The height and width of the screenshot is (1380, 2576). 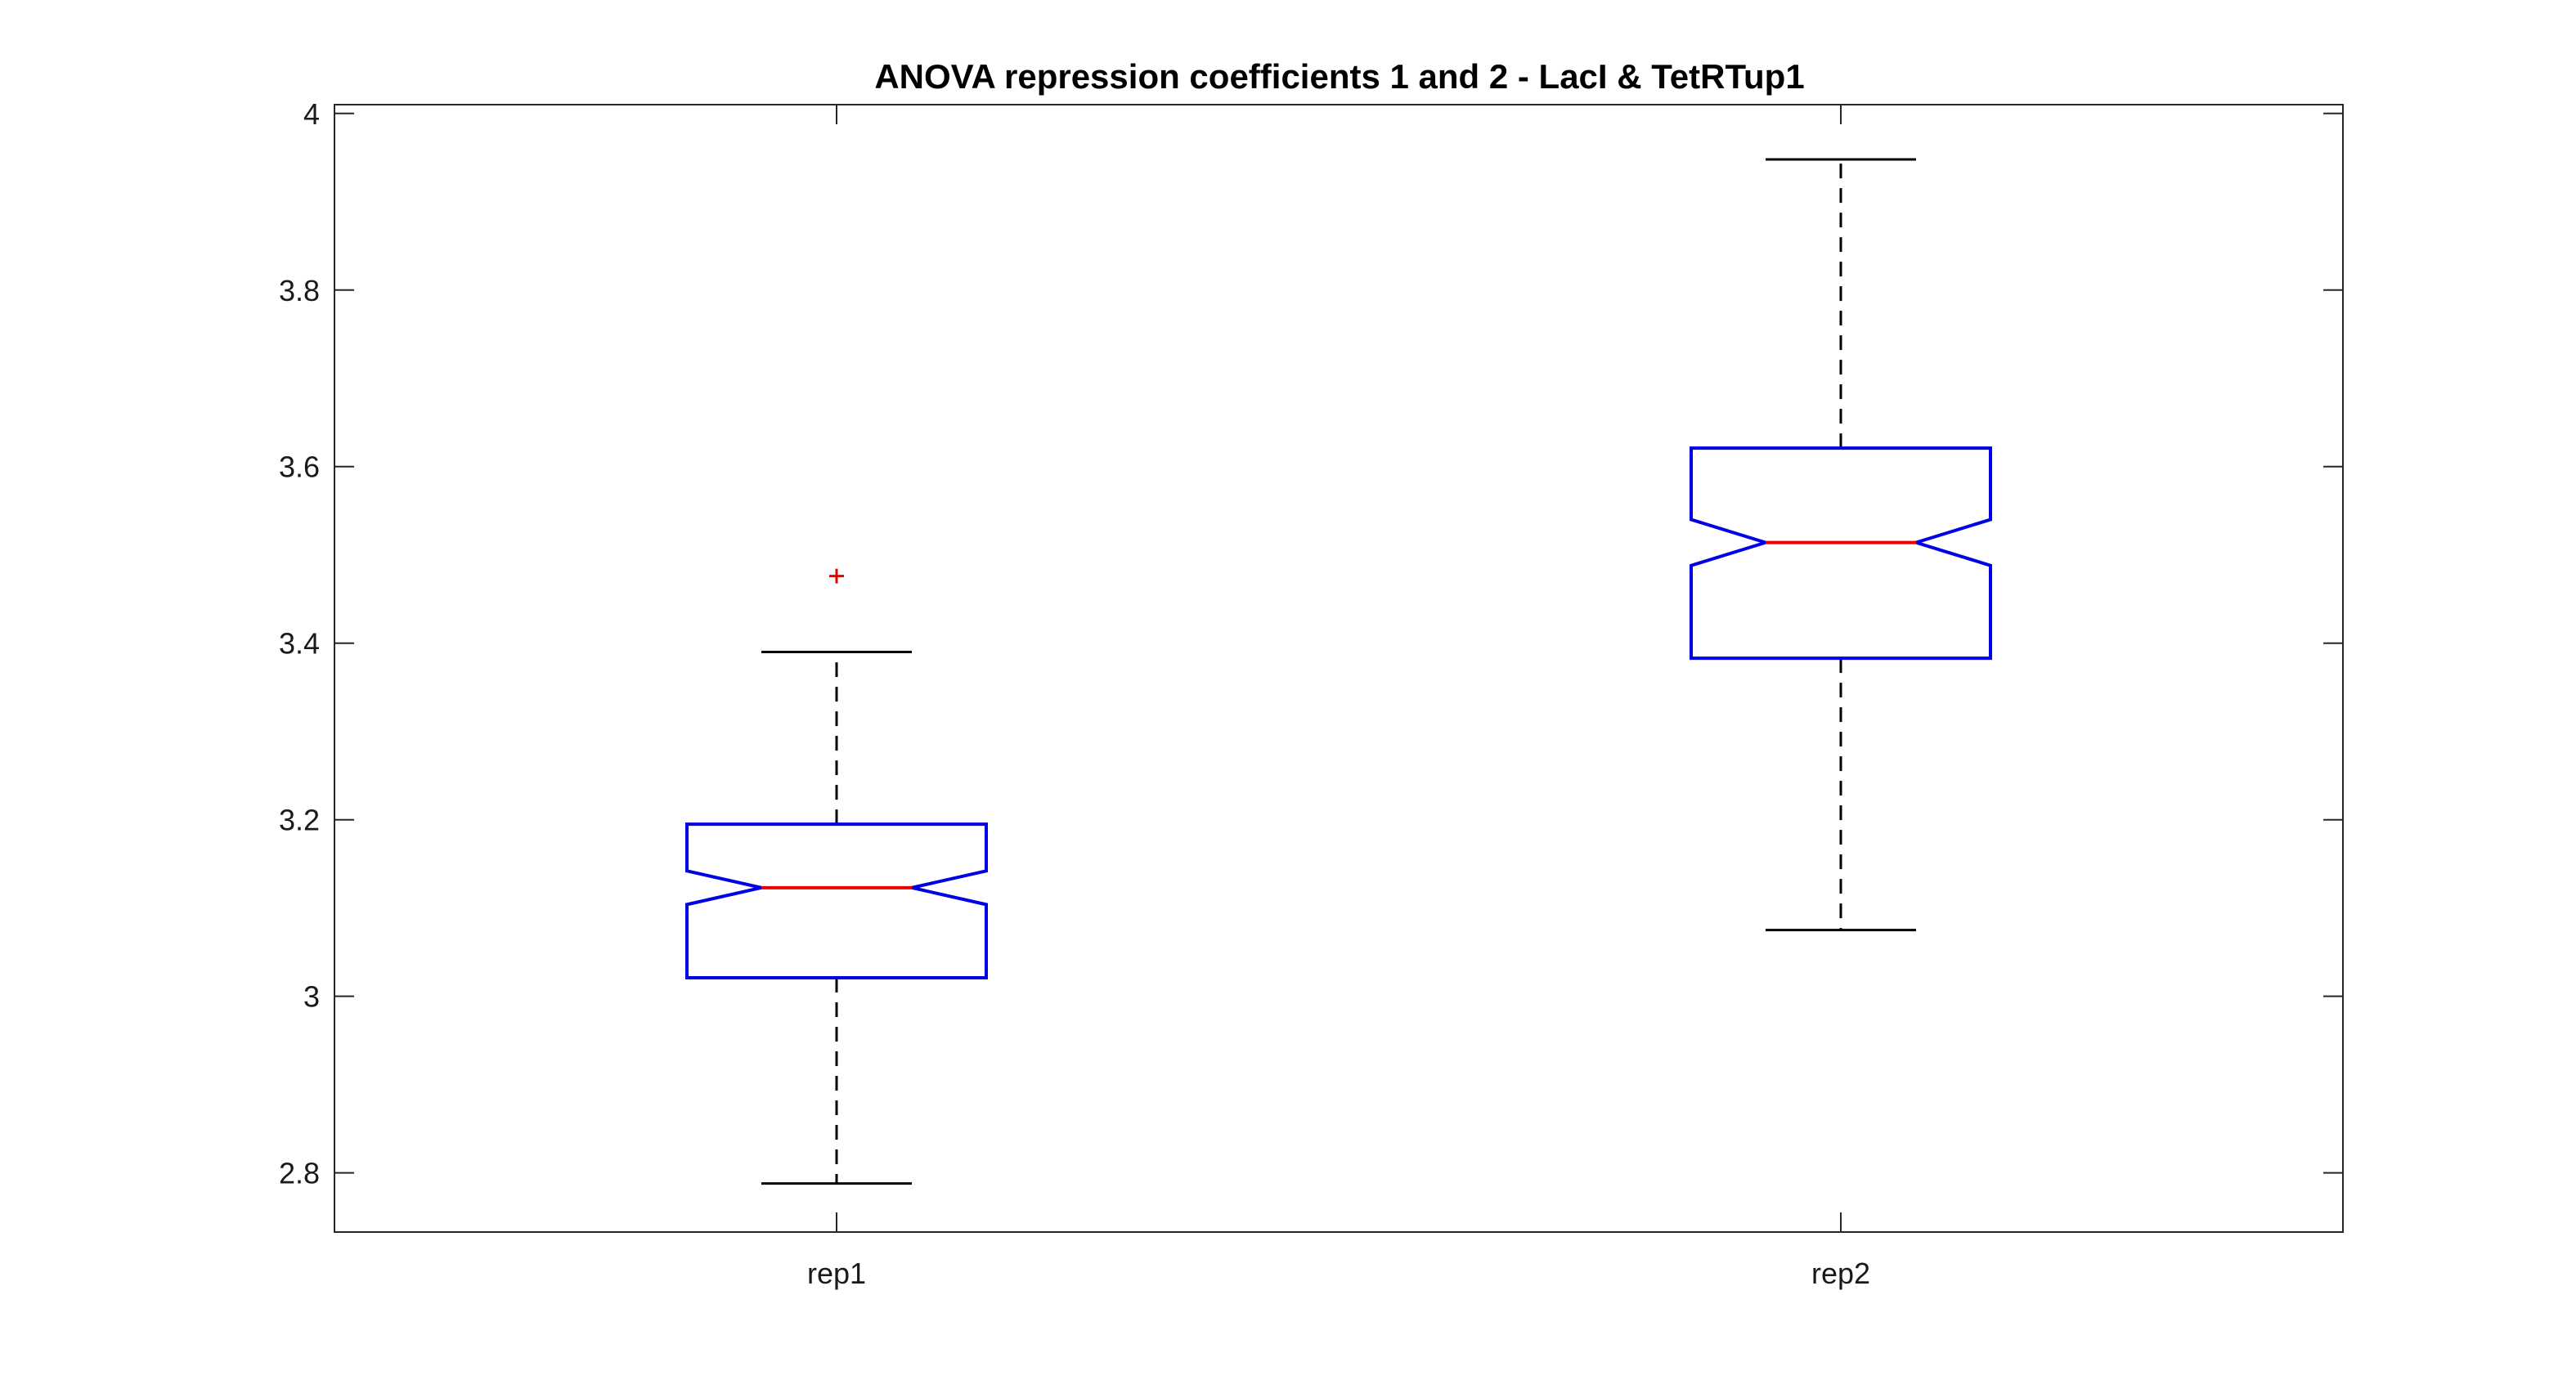 What do you see at coordinates (836, 1273) in the screenshot?
I see `x-tick-label: rep1` at bounding box center [836, 1273].